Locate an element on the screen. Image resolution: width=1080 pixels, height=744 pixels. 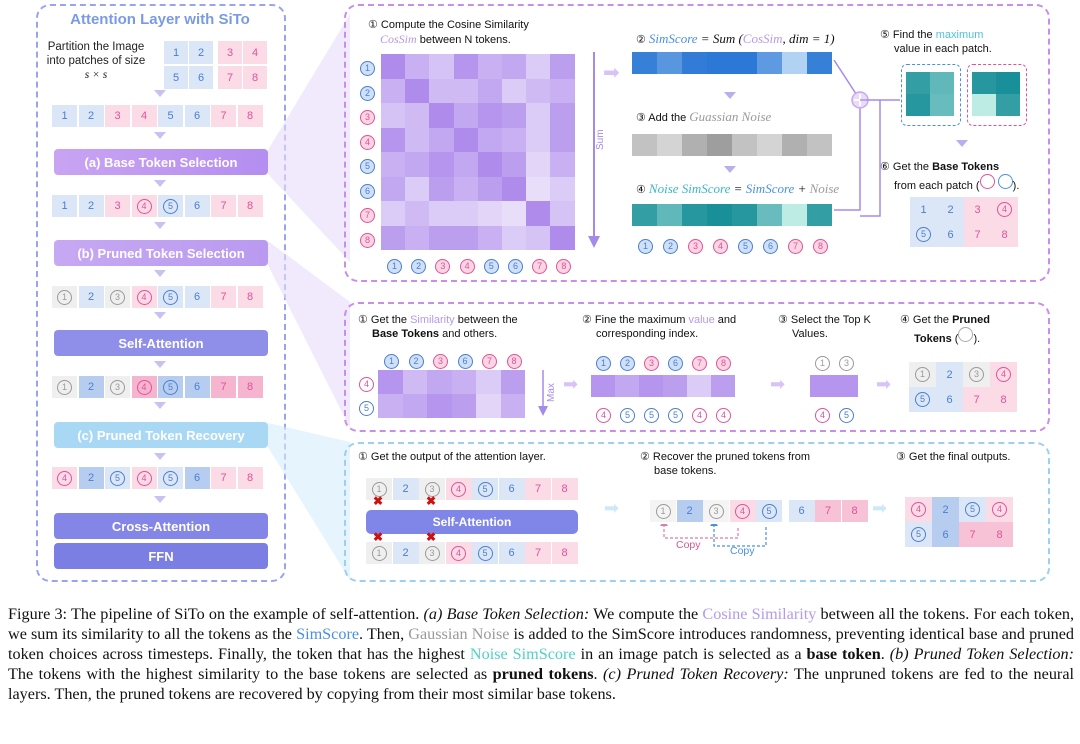
attention-input-token: 6 is located at coordinates (511, 489).